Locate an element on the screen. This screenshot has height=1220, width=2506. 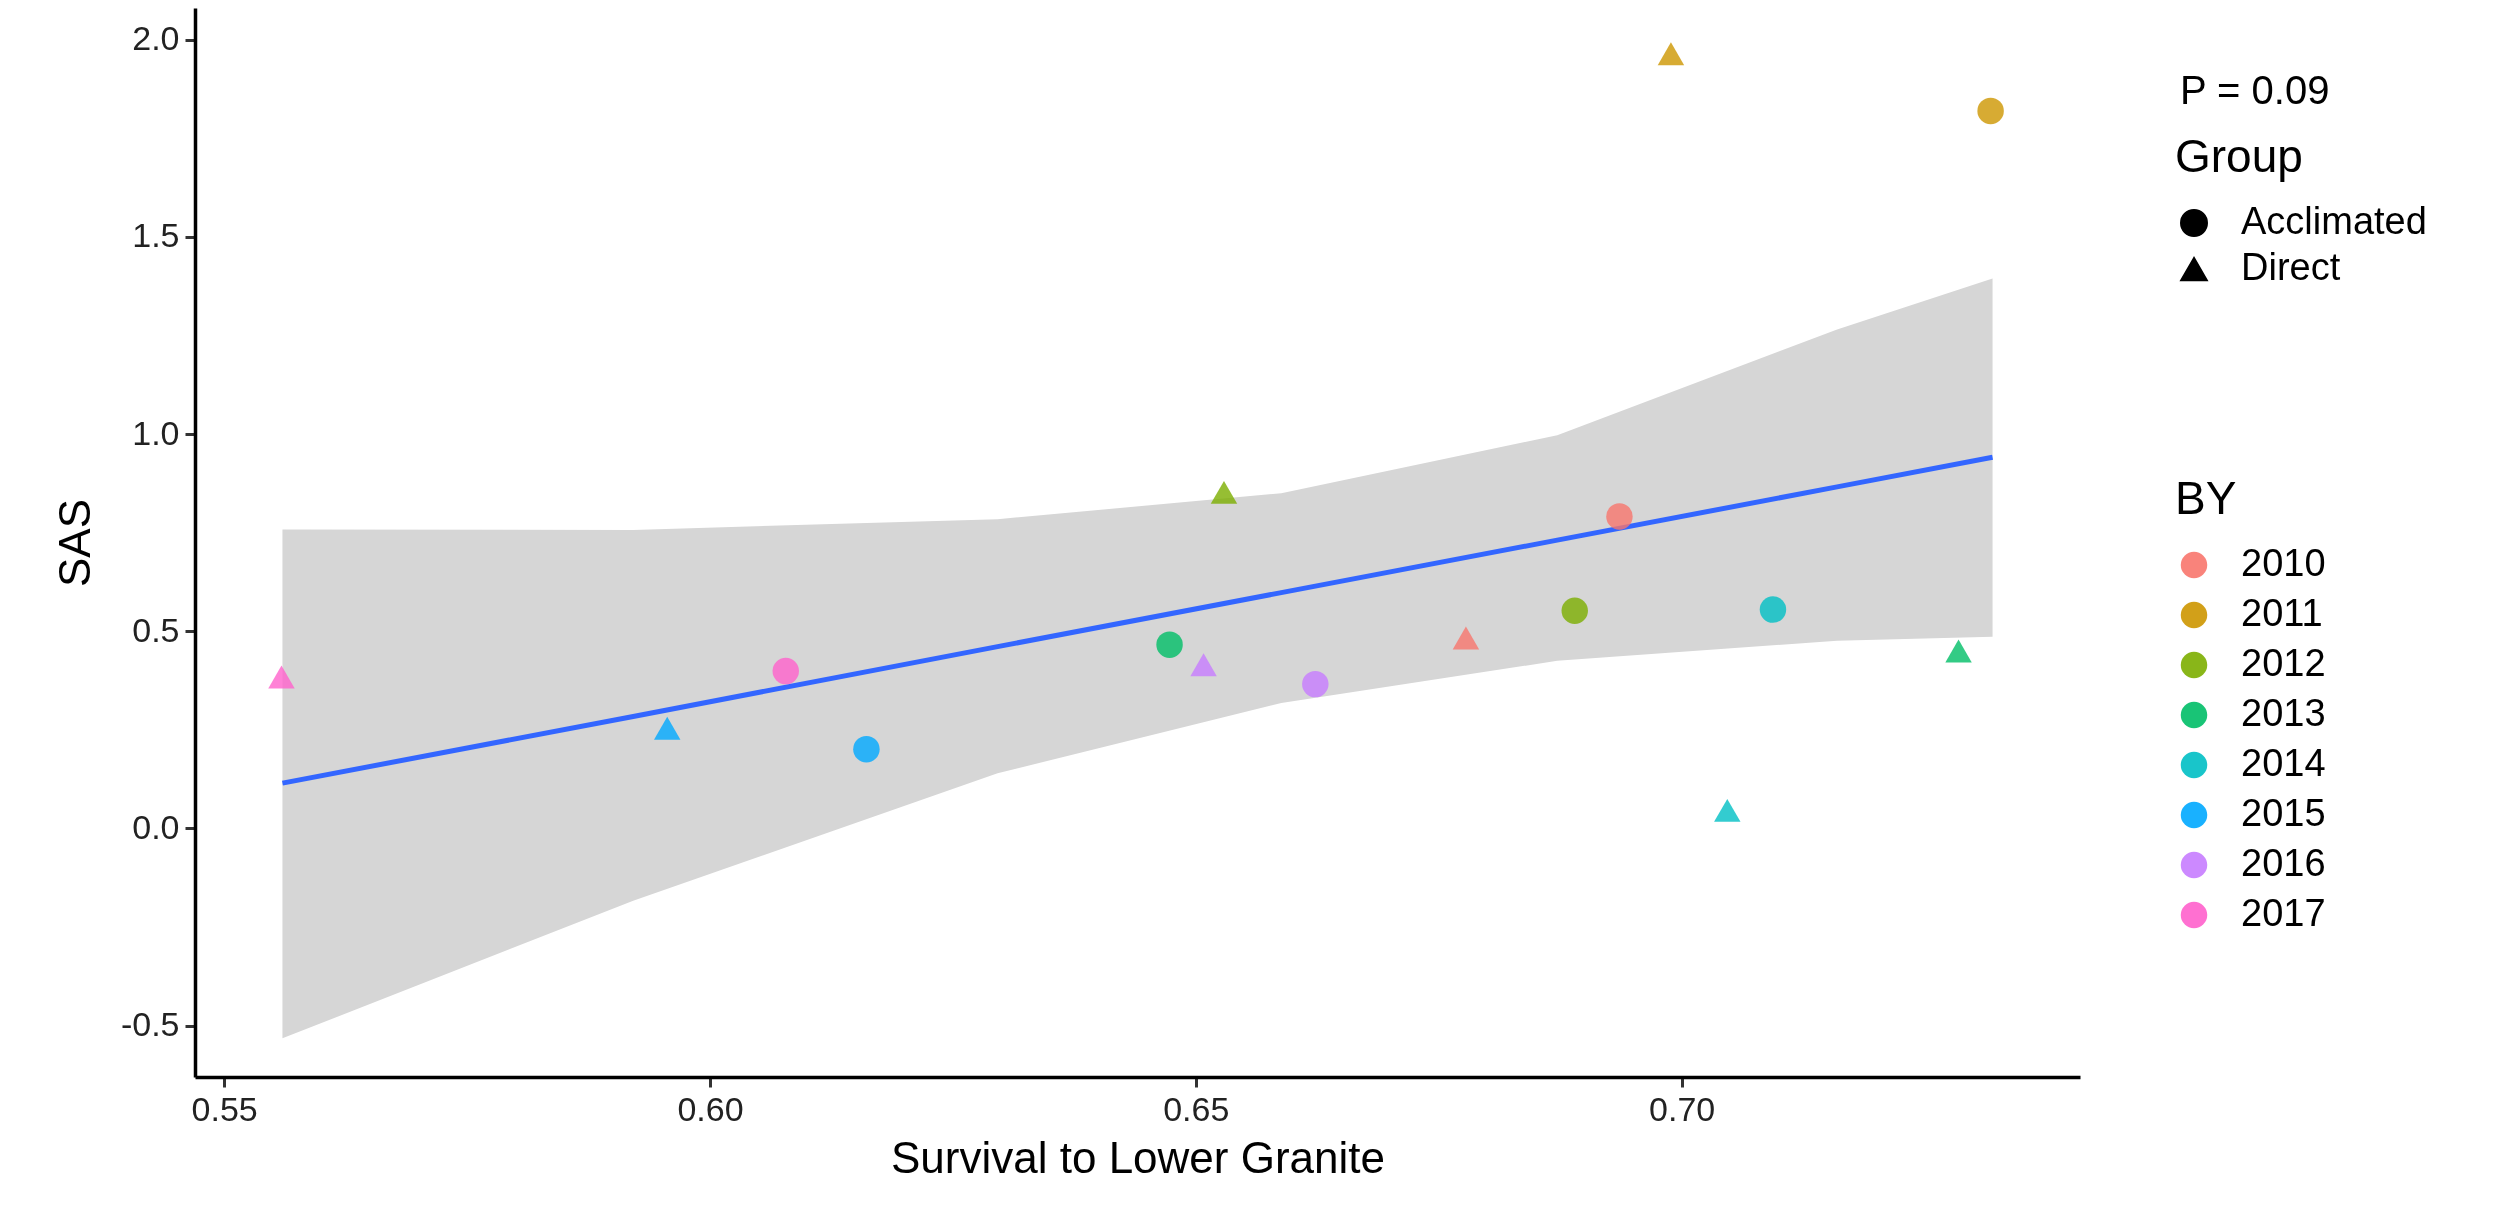
legend-label: 2013 is located at coordinates (2283, 713).